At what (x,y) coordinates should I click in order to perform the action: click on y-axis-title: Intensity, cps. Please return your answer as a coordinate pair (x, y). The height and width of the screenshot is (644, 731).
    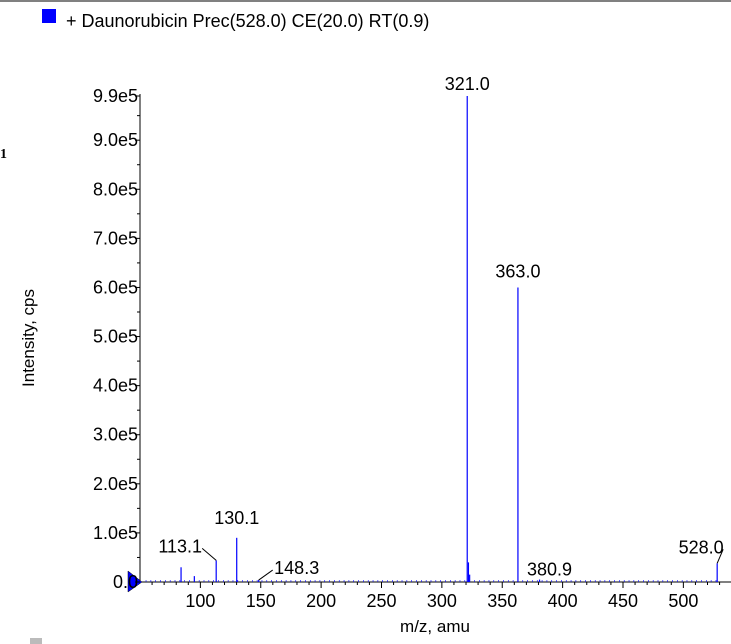
    Looking at the image, I should click on (28, 338).